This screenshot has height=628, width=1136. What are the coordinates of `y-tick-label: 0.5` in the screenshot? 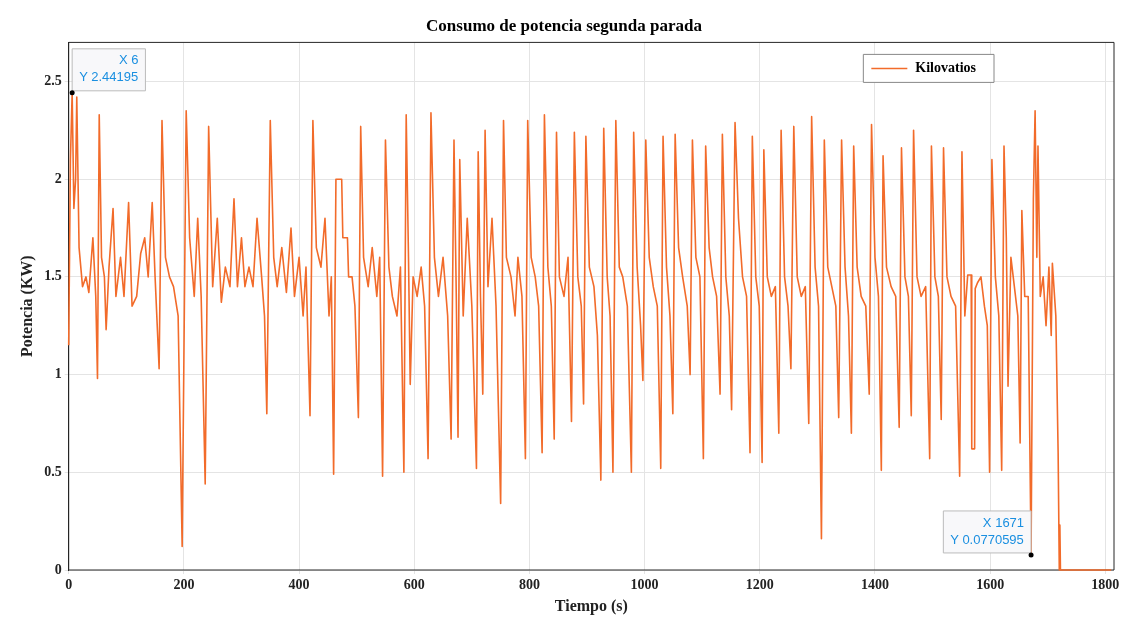 It's located at (53, 471).